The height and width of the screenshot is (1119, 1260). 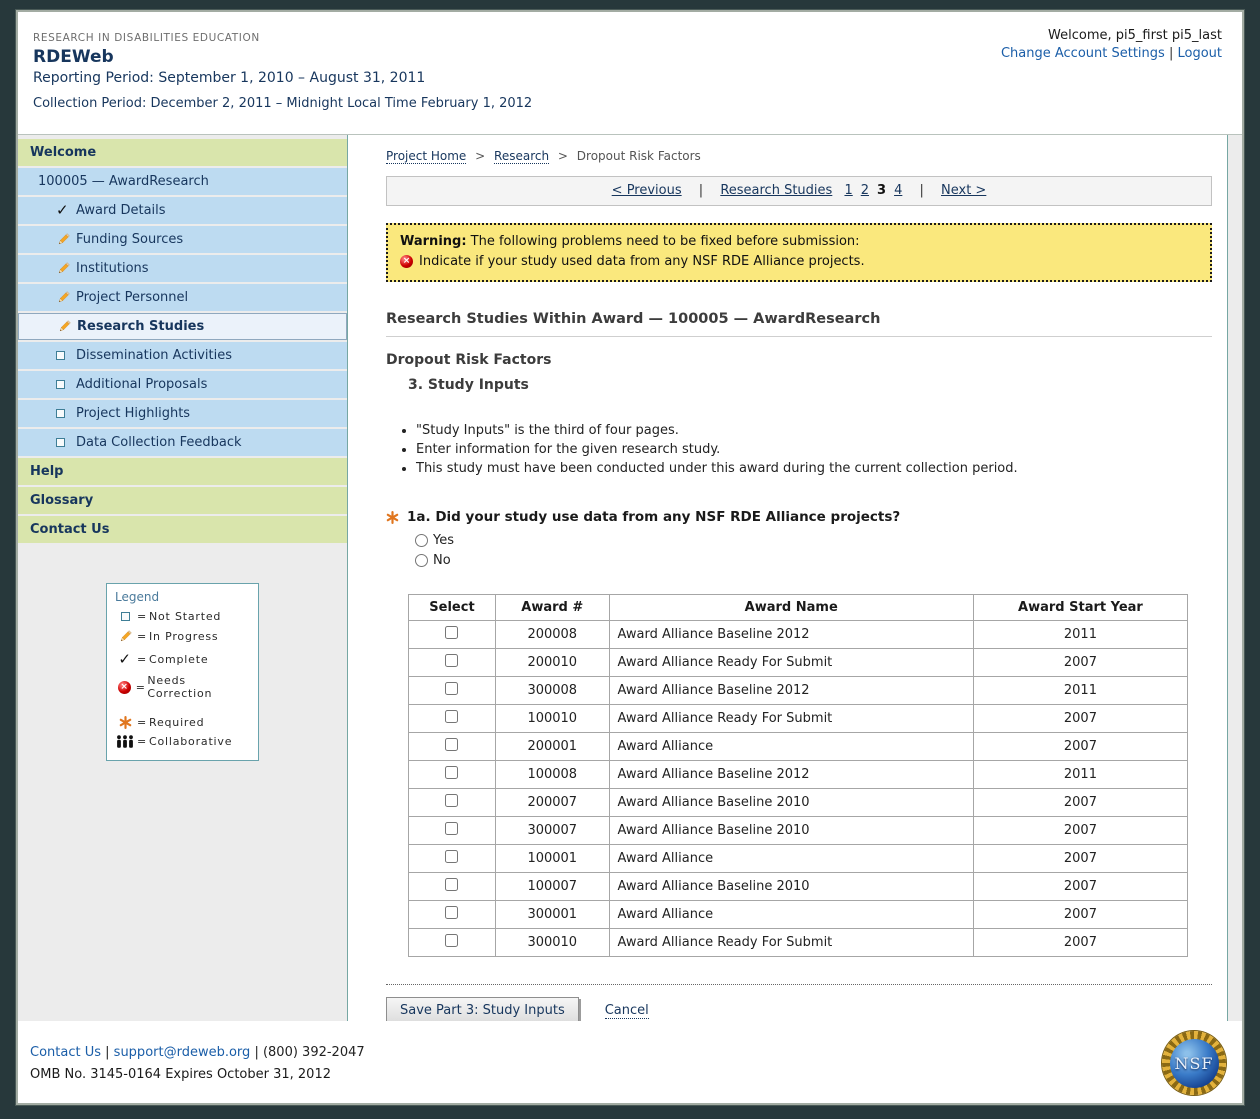 I want to click on legend-label: Complete, so click(x=179, y=659).